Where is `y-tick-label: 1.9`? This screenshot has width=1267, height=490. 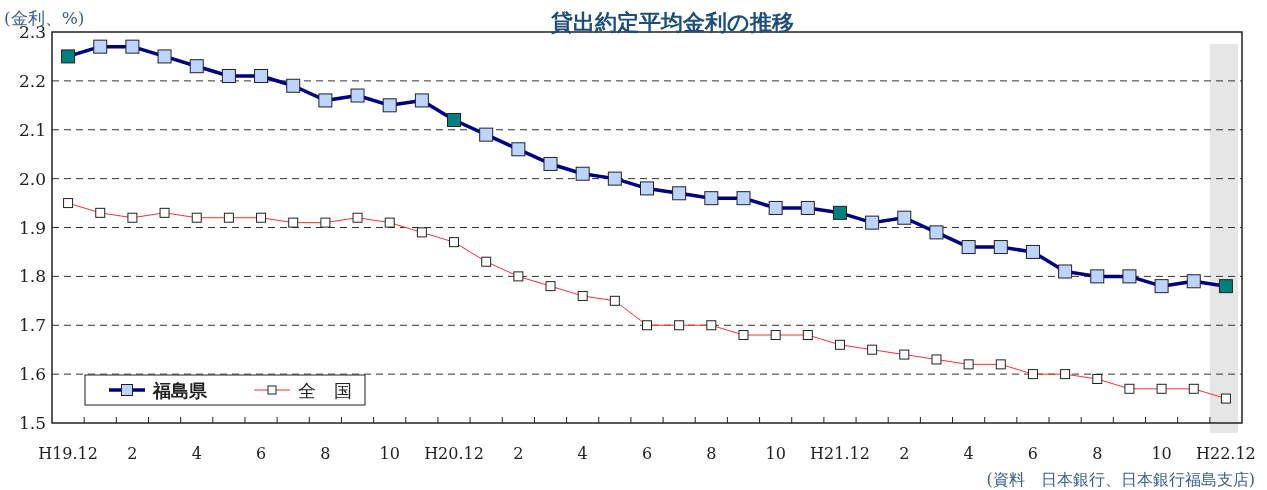 y-tick-label: 1.9 is located at coordinates (32, 227).